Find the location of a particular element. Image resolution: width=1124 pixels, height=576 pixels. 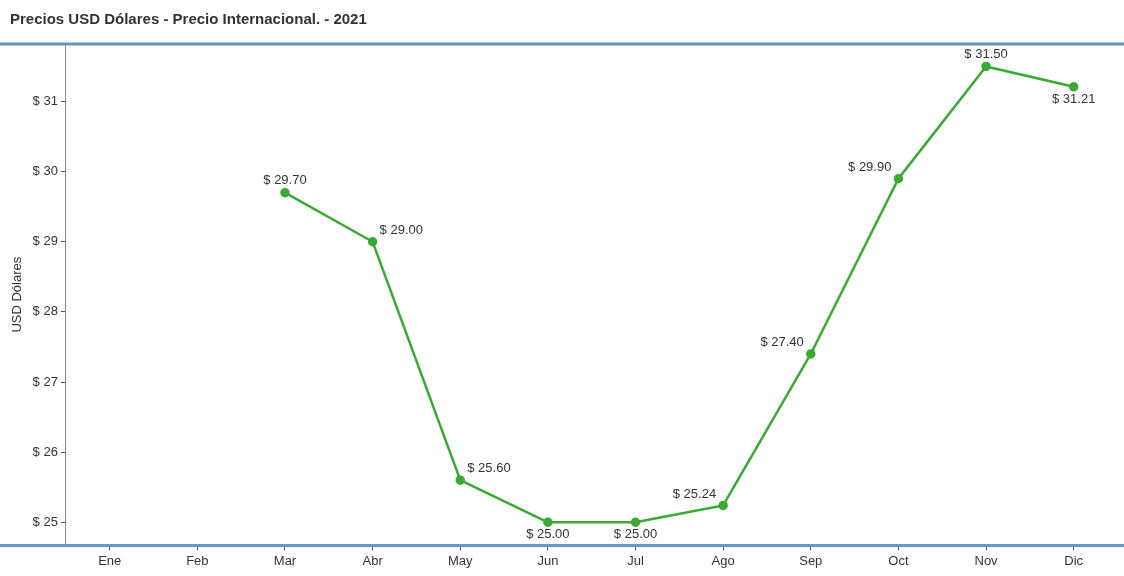

y-tick-label: $ 27 is located at coordinates (45, 381).